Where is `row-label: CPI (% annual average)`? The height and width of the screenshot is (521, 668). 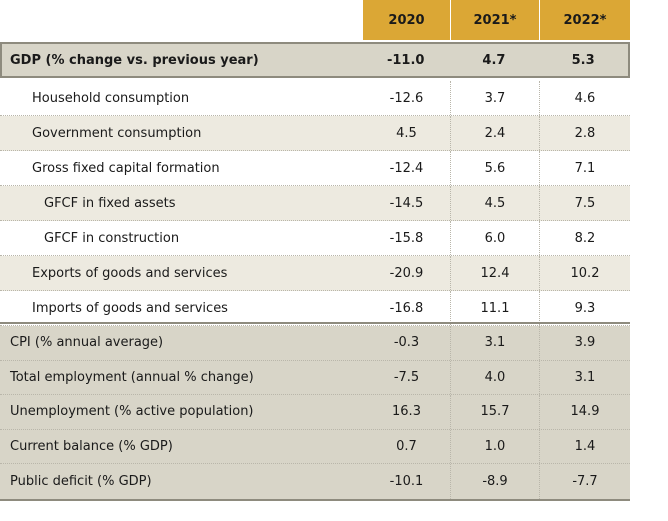
row-label: CPI (% annual average) is located at coordinates (87, 343).